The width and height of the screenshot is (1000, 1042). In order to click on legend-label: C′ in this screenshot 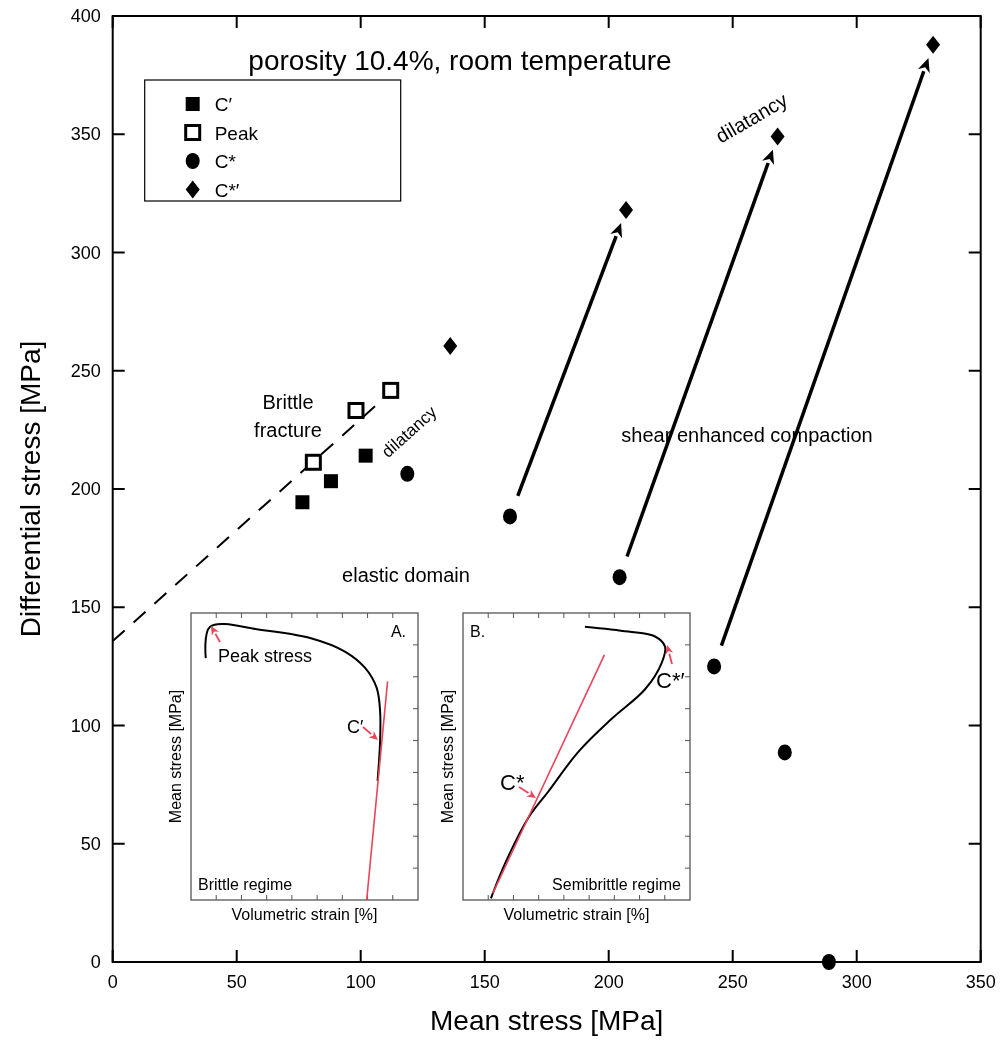, I will do `click(223, 104)`.